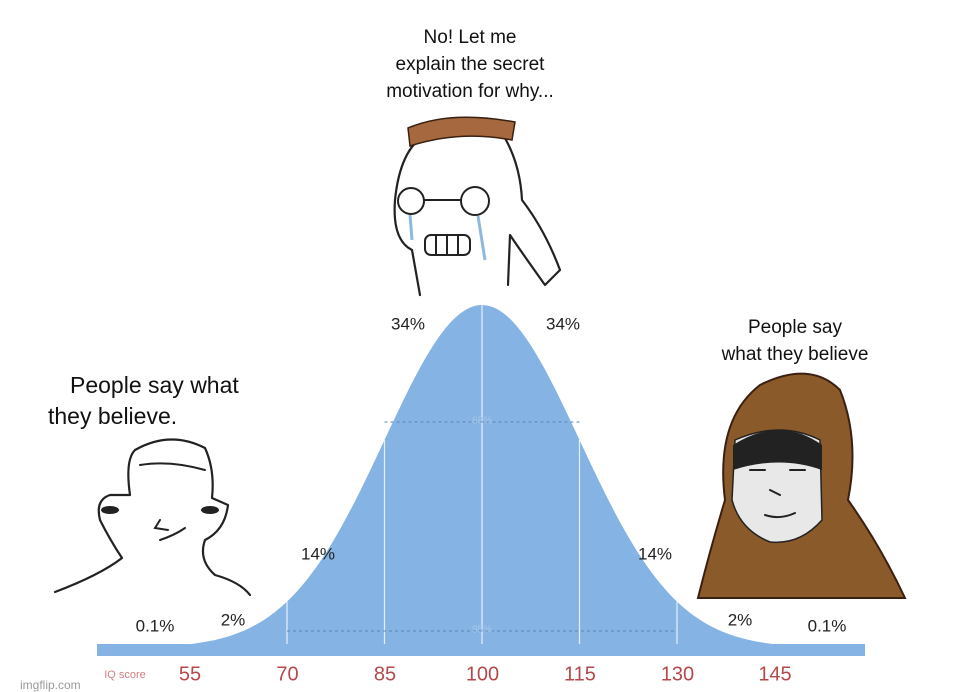 The height and width of the screenshot is (692, 954). What do you see at coordinates (287, 674) in the screenshot?
I see `tick-label: 70` at bounding box center [287, 674].